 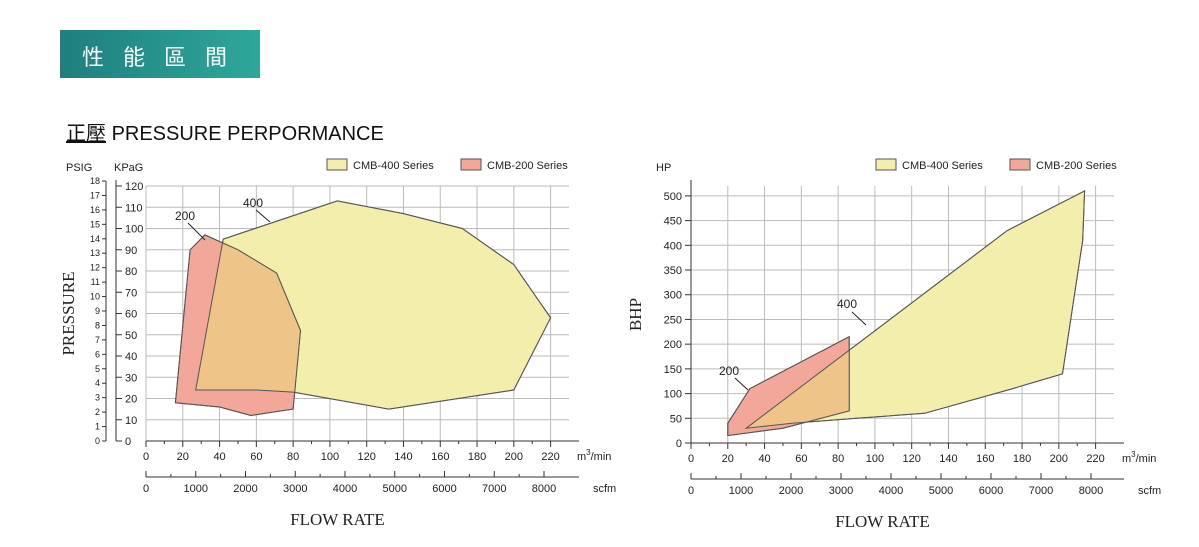 I want to click on kpag-tick-label: 60, so click(x=131, y=315).